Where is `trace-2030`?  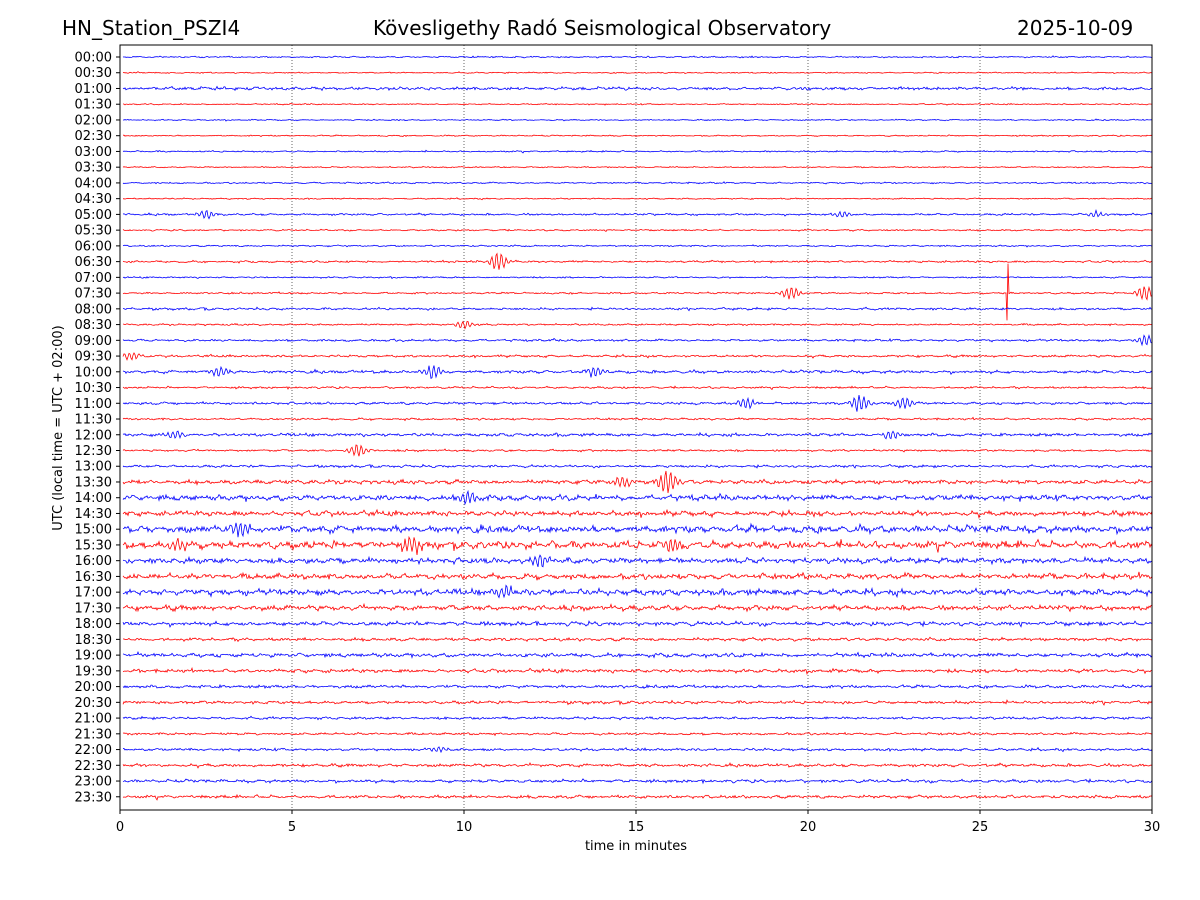
trace-2030 is located at coordinates (637, 702).